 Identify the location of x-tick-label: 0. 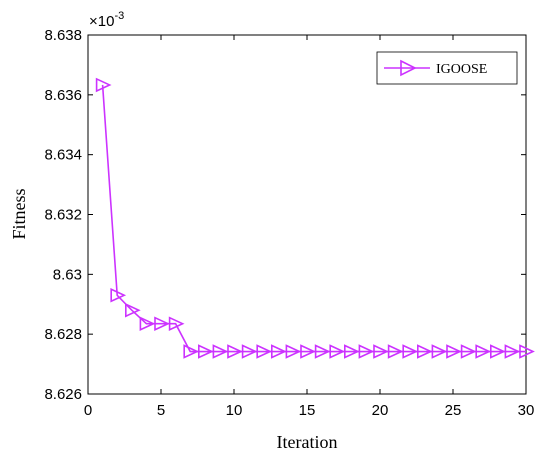
(88, 410).